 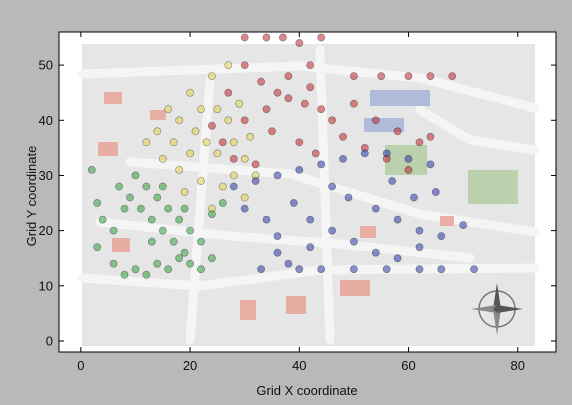 What do you see at coordinates (46, 285) in the screenshot?
I see `y-tick-label: 10` at bounding box center [46, 285].